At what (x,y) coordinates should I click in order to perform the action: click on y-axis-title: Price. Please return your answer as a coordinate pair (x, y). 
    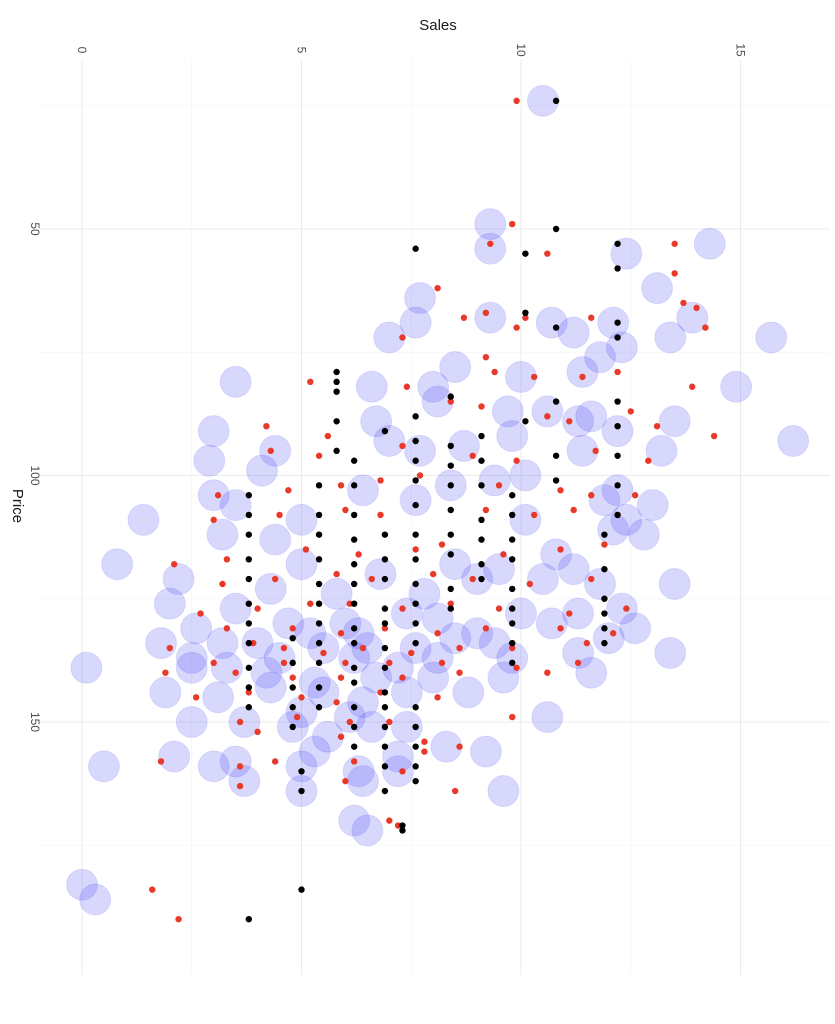
    Looking at the image, I should click on (17, 506).